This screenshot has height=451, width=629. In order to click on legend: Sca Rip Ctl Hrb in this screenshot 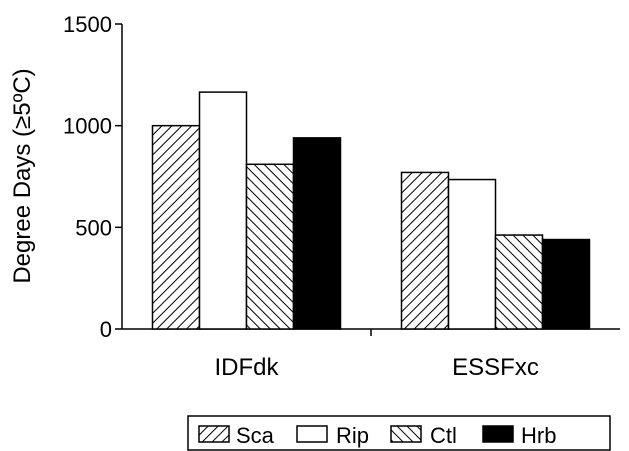, I will do `click(399, 433)`.